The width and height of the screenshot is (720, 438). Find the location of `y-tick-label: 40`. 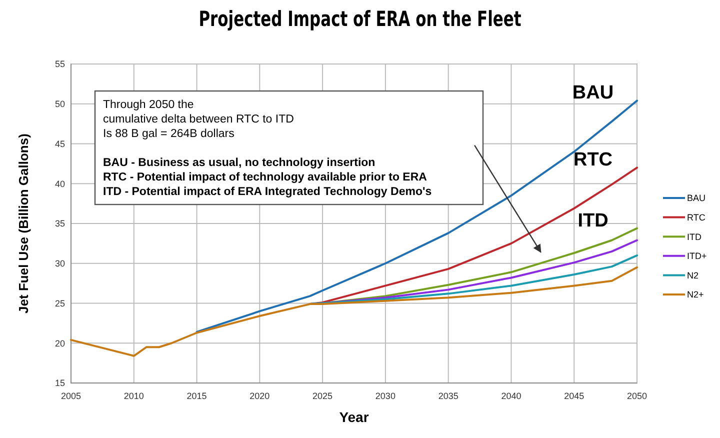

y-tick-label: 40 is located at coordinates (59, 183).